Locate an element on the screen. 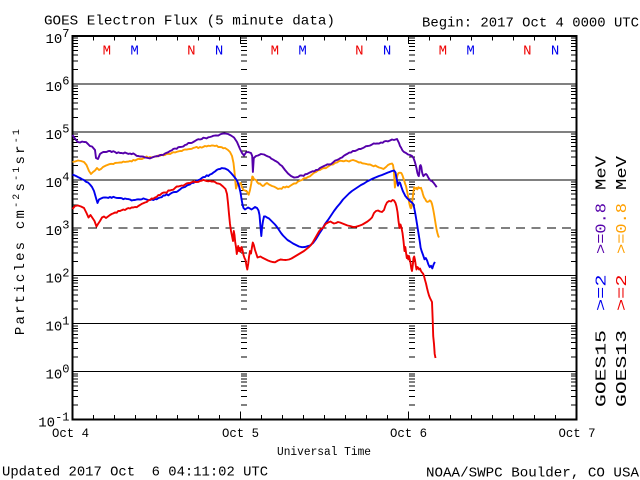  svg-text: 10⁴ is located at coordinates (57, 181).